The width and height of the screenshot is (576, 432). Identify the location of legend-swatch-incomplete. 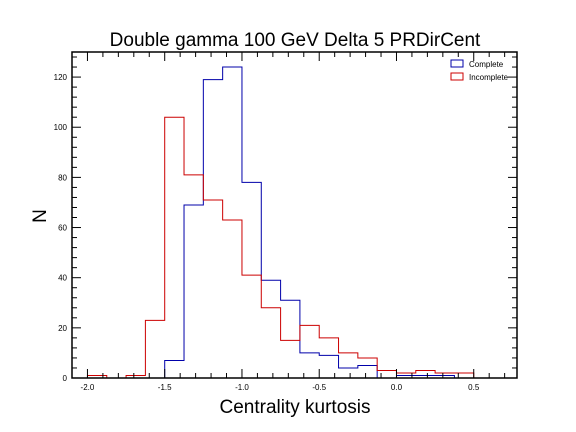
(457, 76).